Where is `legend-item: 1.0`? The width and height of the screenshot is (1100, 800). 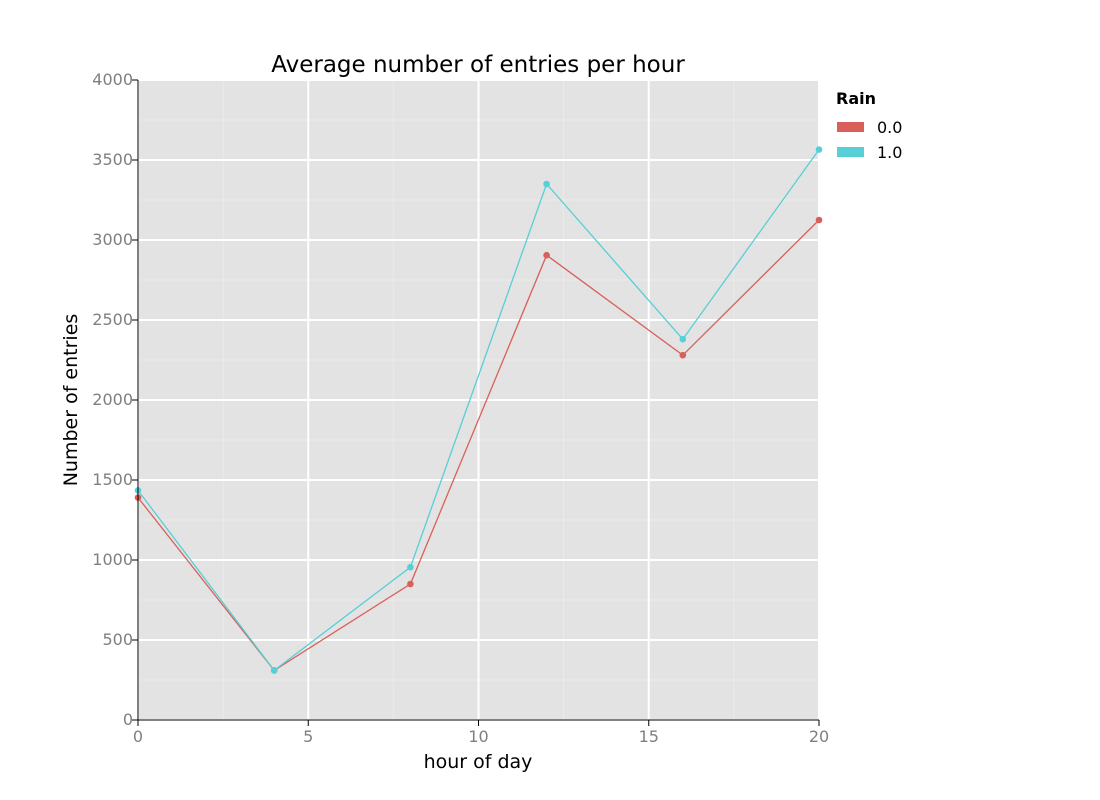 legend-item: 1.0 is located at coordinates (869, 152).